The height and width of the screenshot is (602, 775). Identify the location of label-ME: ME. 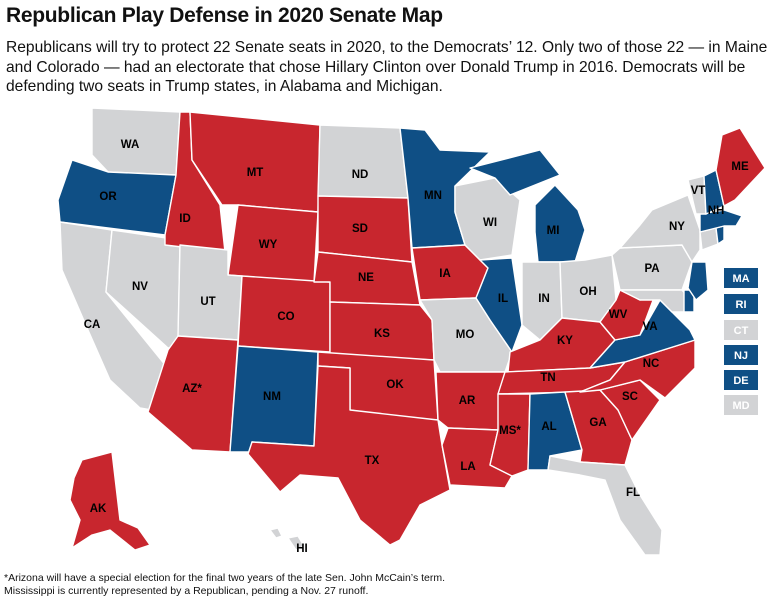
(740, 167).